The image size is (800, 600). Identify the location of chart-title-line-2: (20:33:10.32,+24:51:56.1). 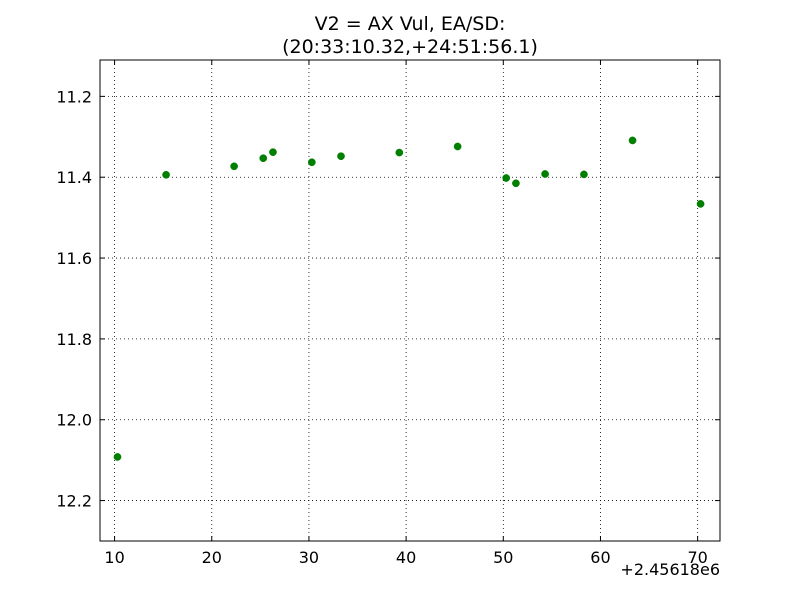
(410, 47).